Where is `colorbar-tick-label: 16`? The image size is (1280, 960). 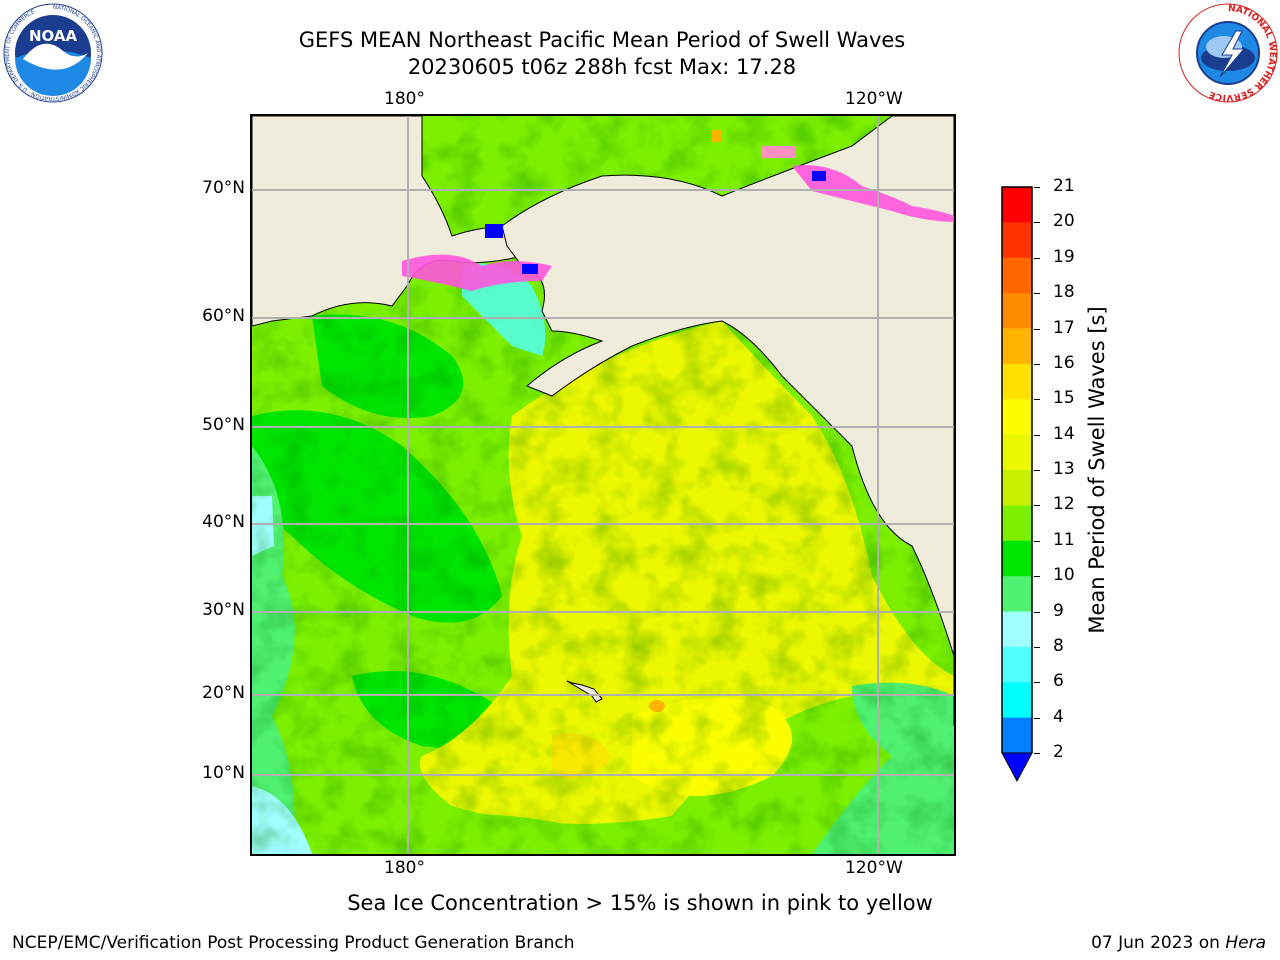
colorbar-tick-label: 16 is located at coordinates (1064, 362).